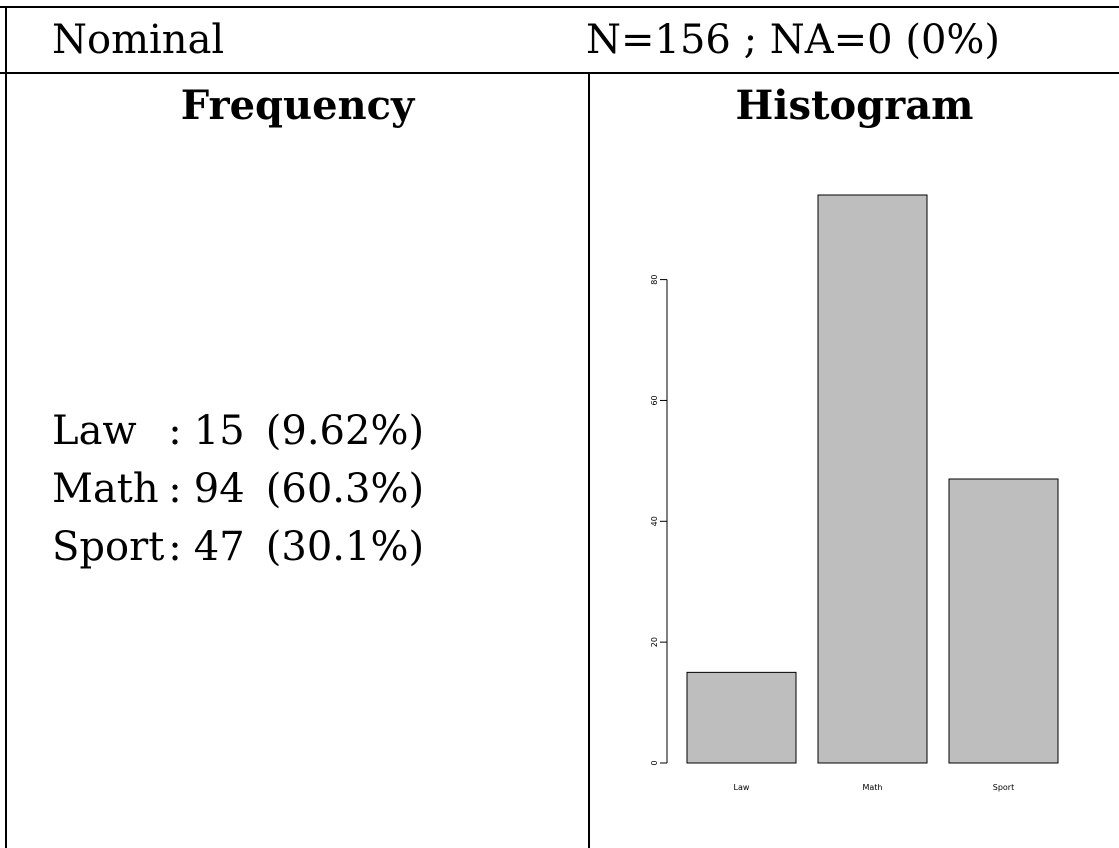 This screenshot has width=1119, height=848. I want to click on bar-math, so click(872, 479).